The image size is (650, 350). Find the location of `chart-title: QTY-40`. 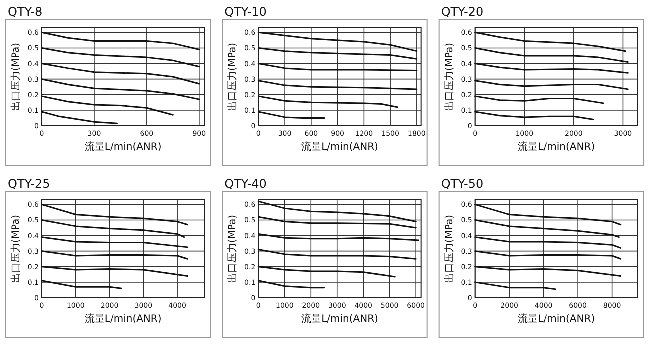

chart-title: QTY-40 is located at coordinates (245, 184).